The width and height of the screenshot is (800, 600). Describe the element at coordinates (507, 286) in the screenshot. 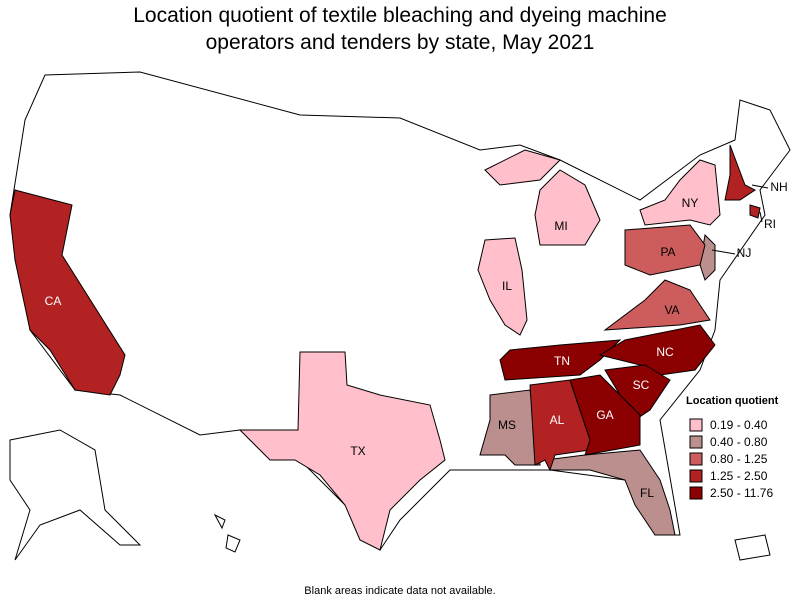

I see `state-label: IL` at that location.